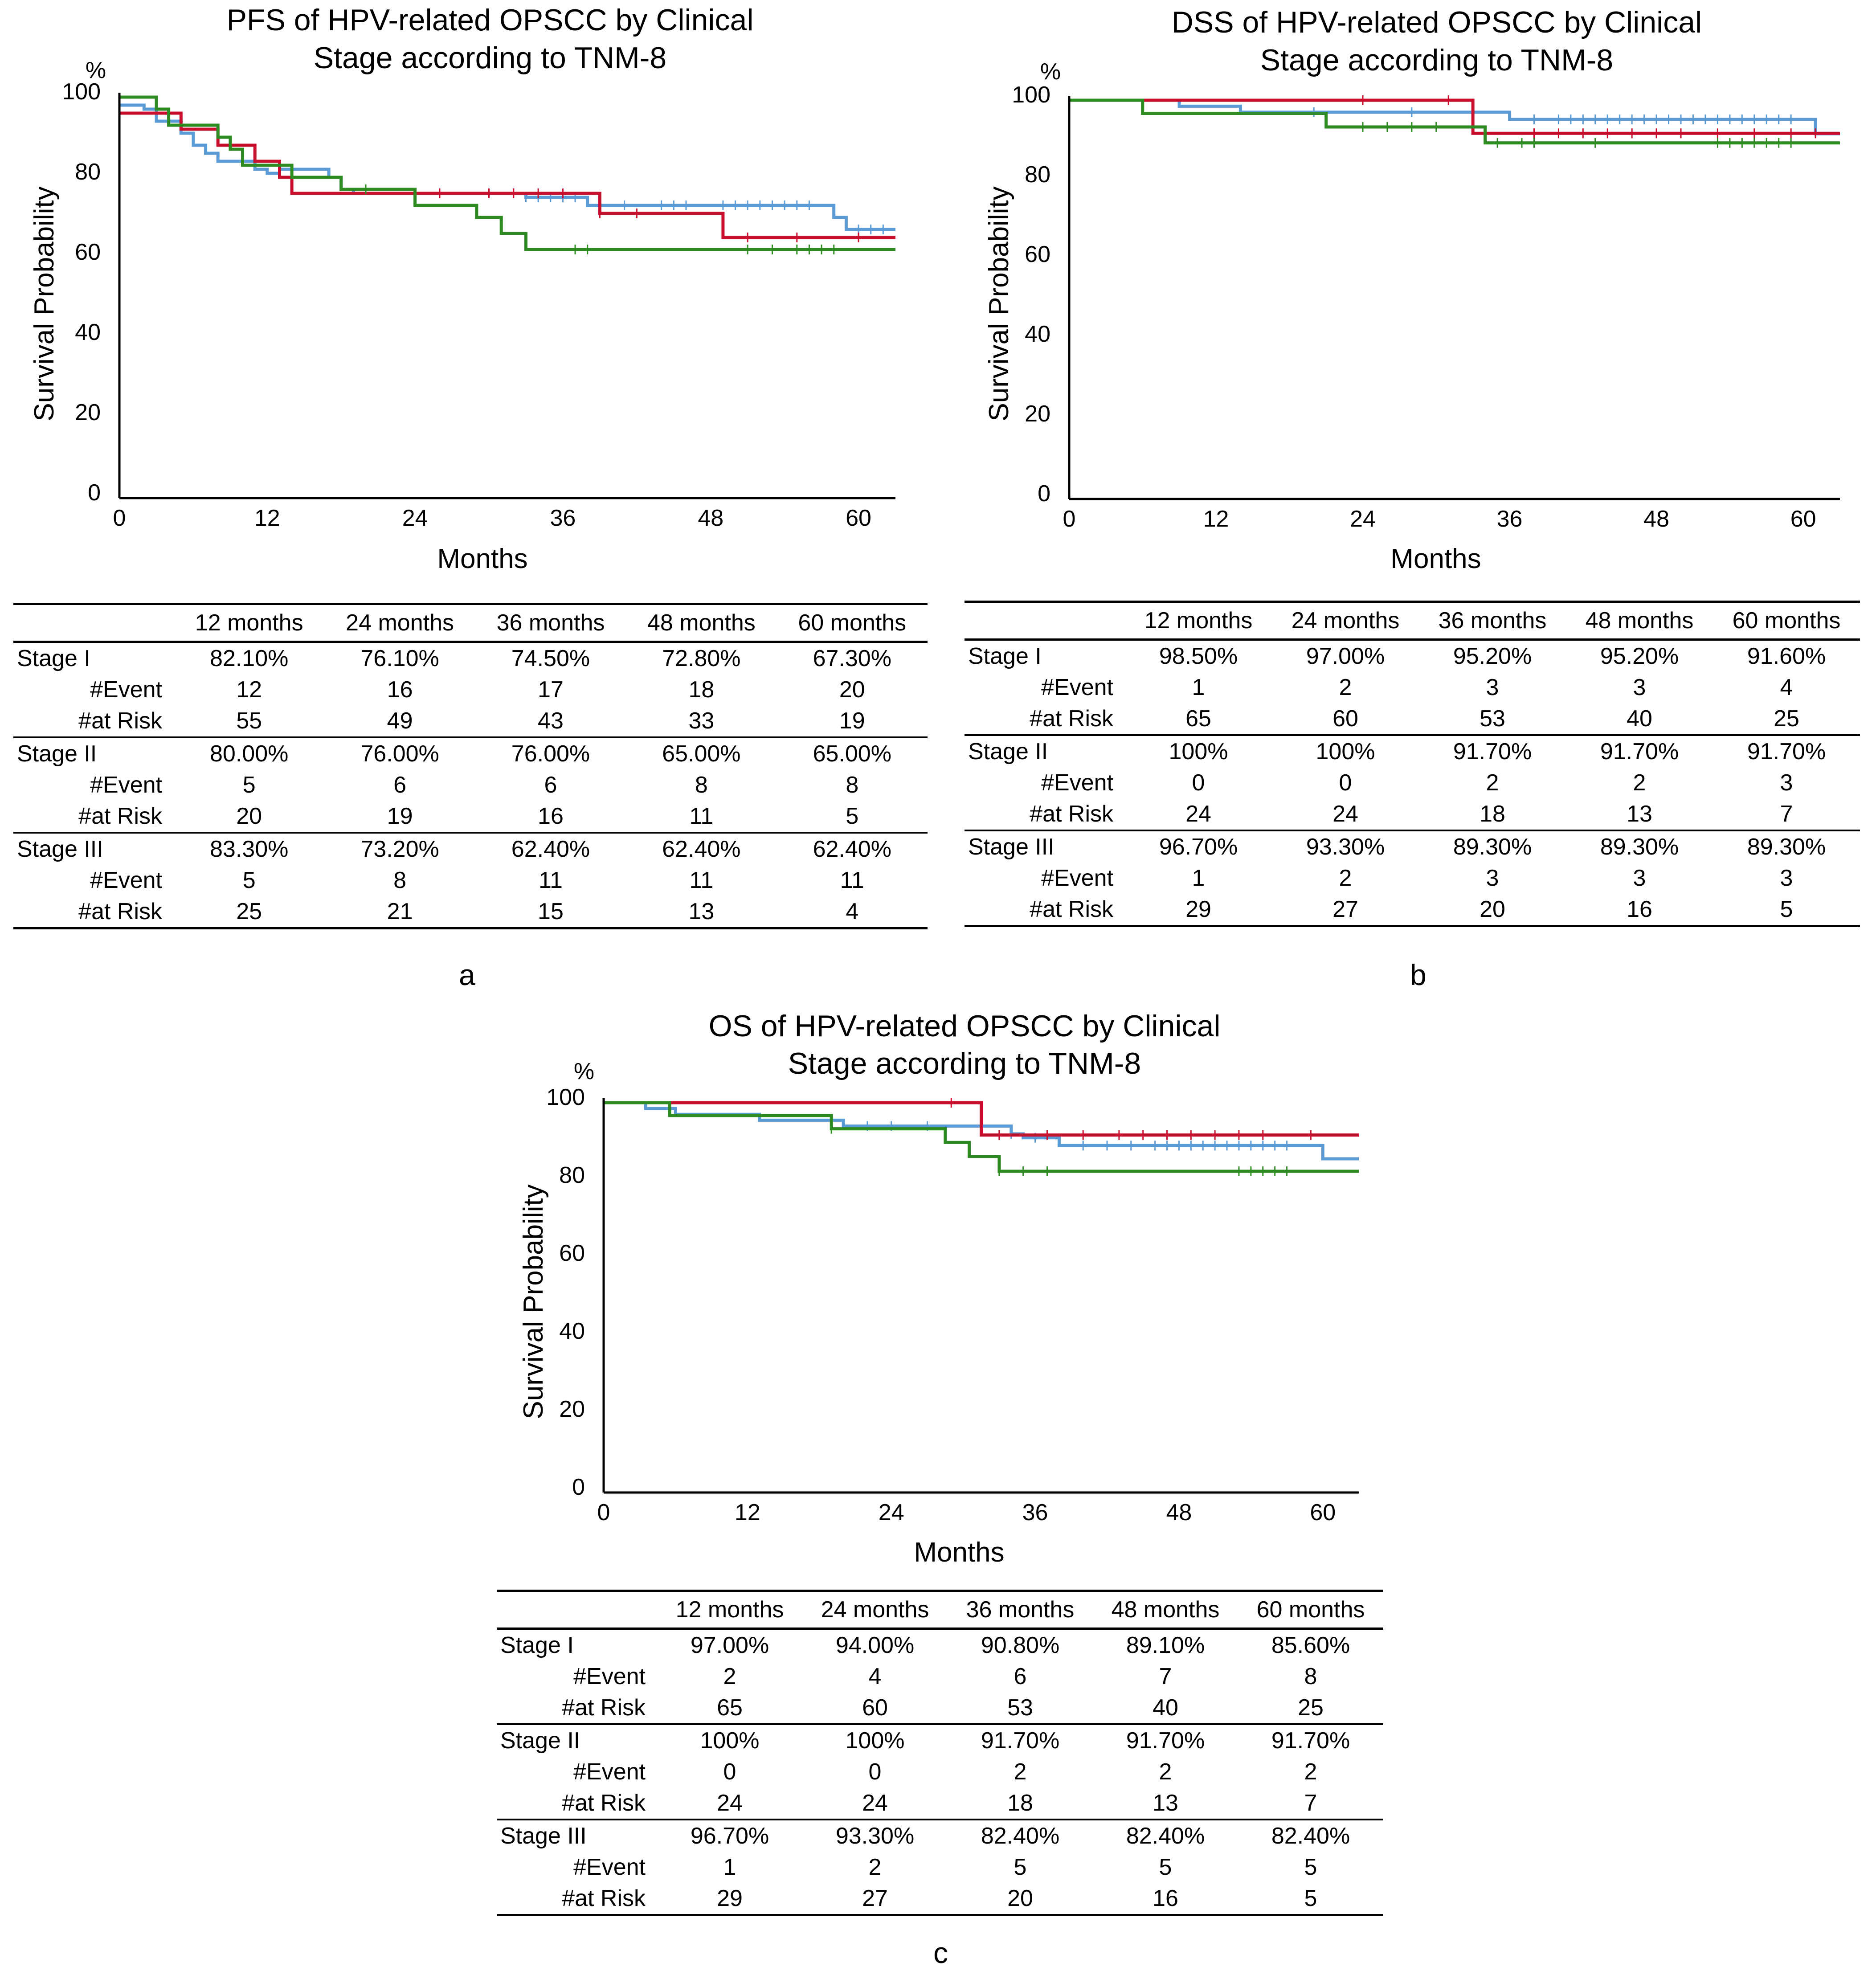  I want to click on survival-curves, so click(1454, 121).